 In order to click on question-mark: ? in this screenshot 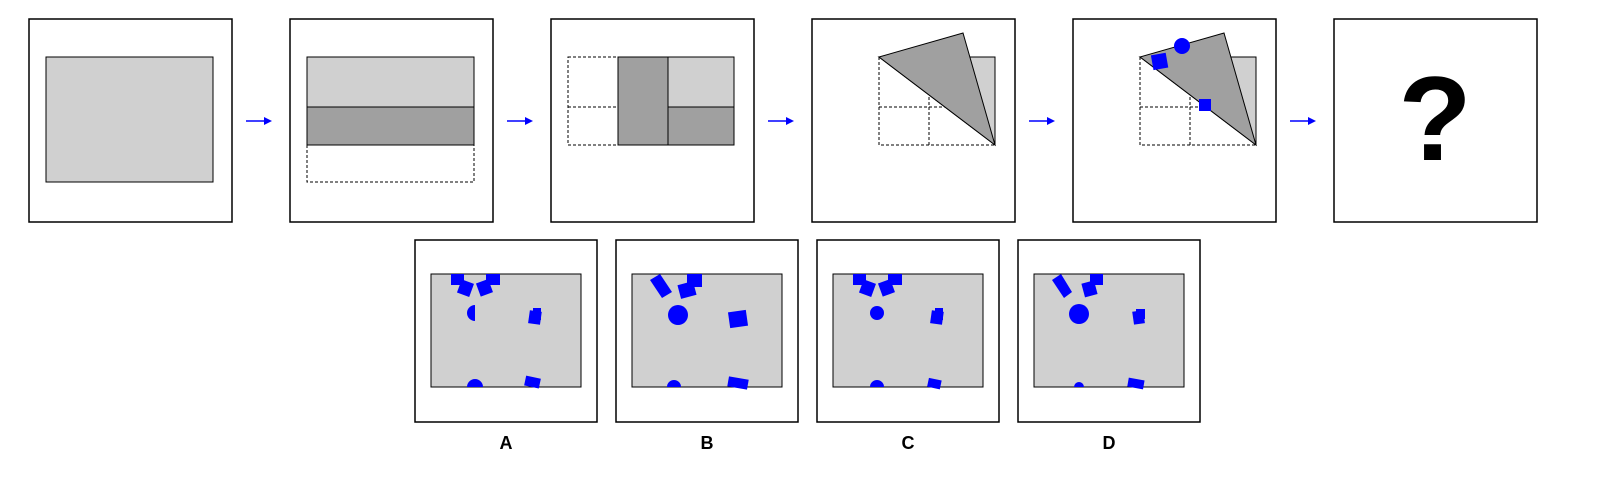, I will do `click(1434, 119)`.